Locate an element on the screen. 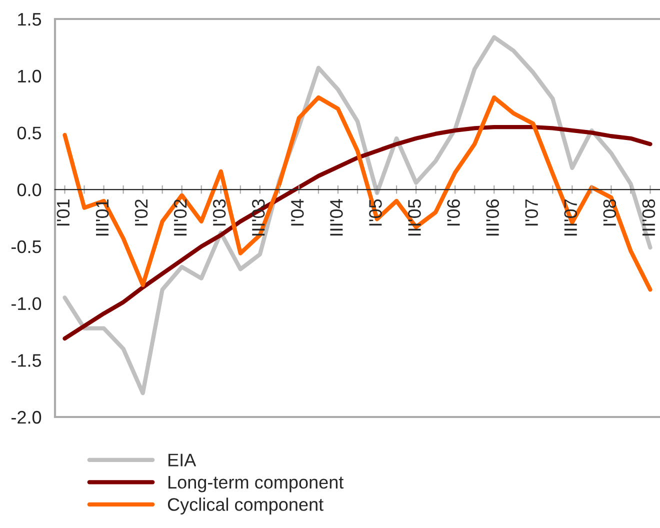 Image resolution: width=660 pixels, height=528 pixels. y-tick-label: 1.0 is located at coordinates (30, 76).